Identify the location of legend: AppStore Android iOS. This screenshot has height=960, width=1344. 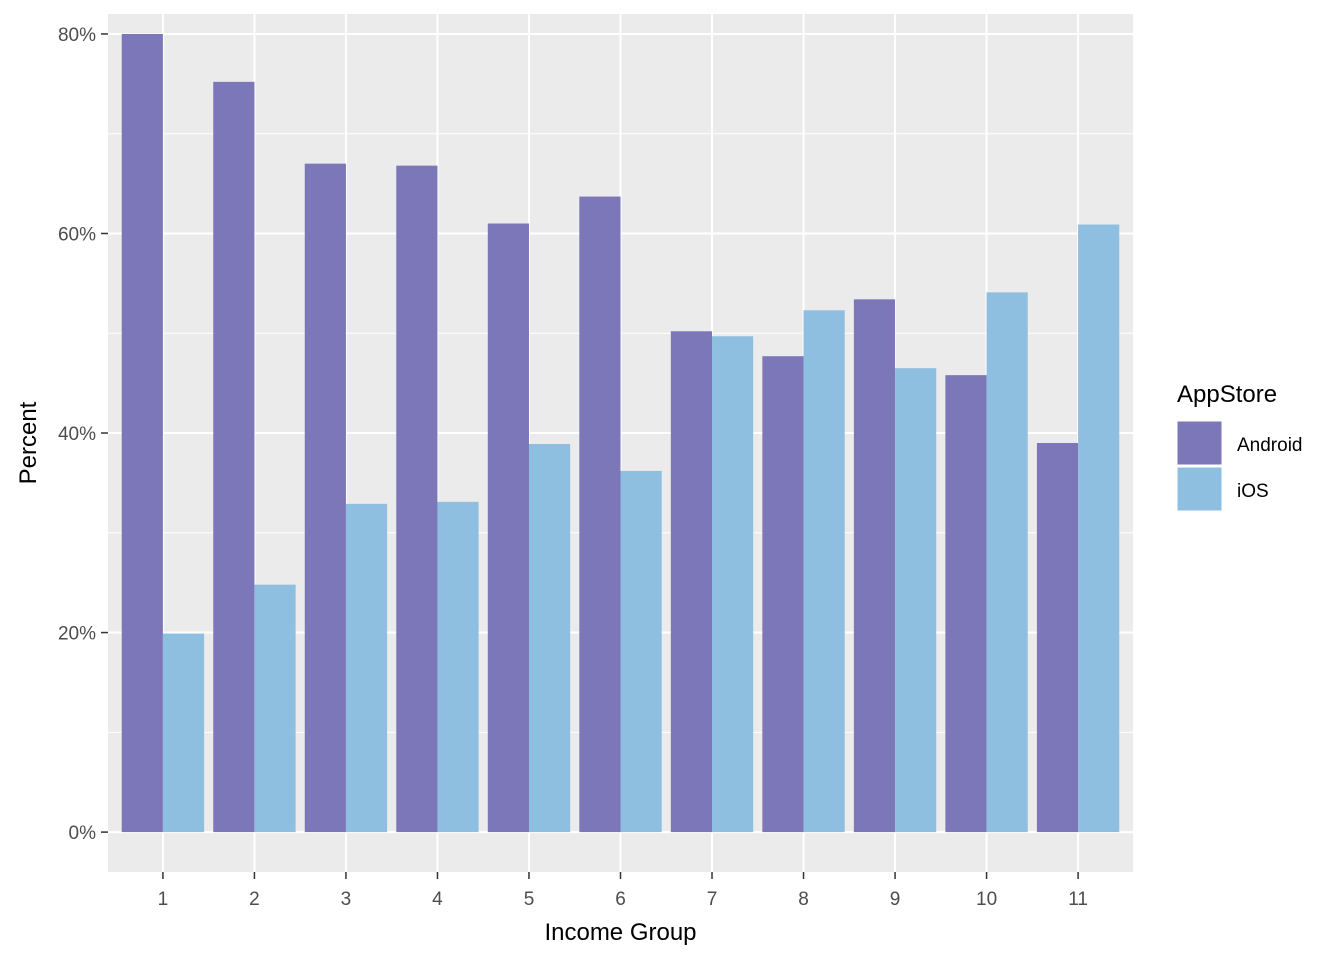
(1239, 446).